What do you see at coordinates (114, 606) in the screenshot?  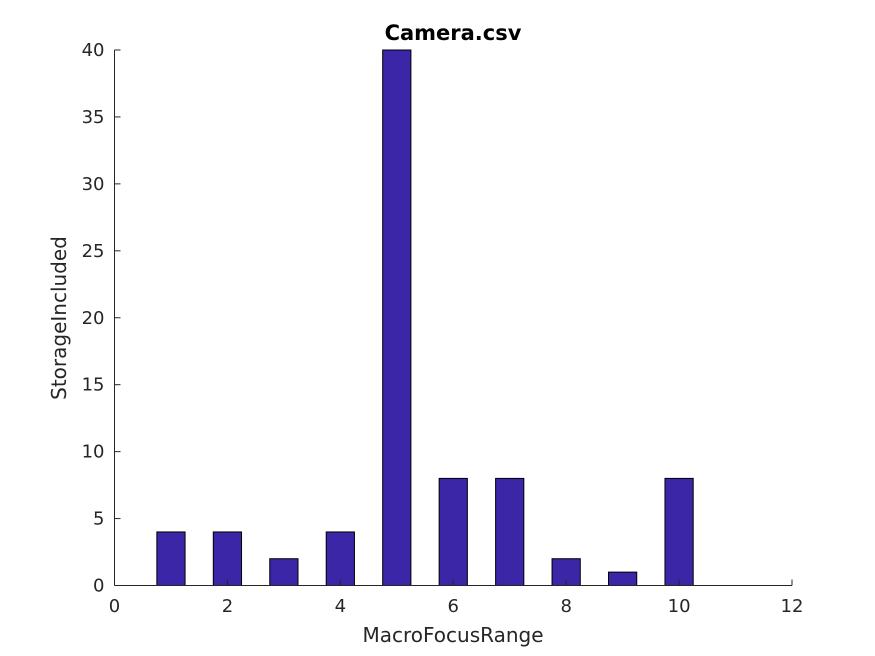 I see `x-tick-label: 0` at bounding box center [114, 606].